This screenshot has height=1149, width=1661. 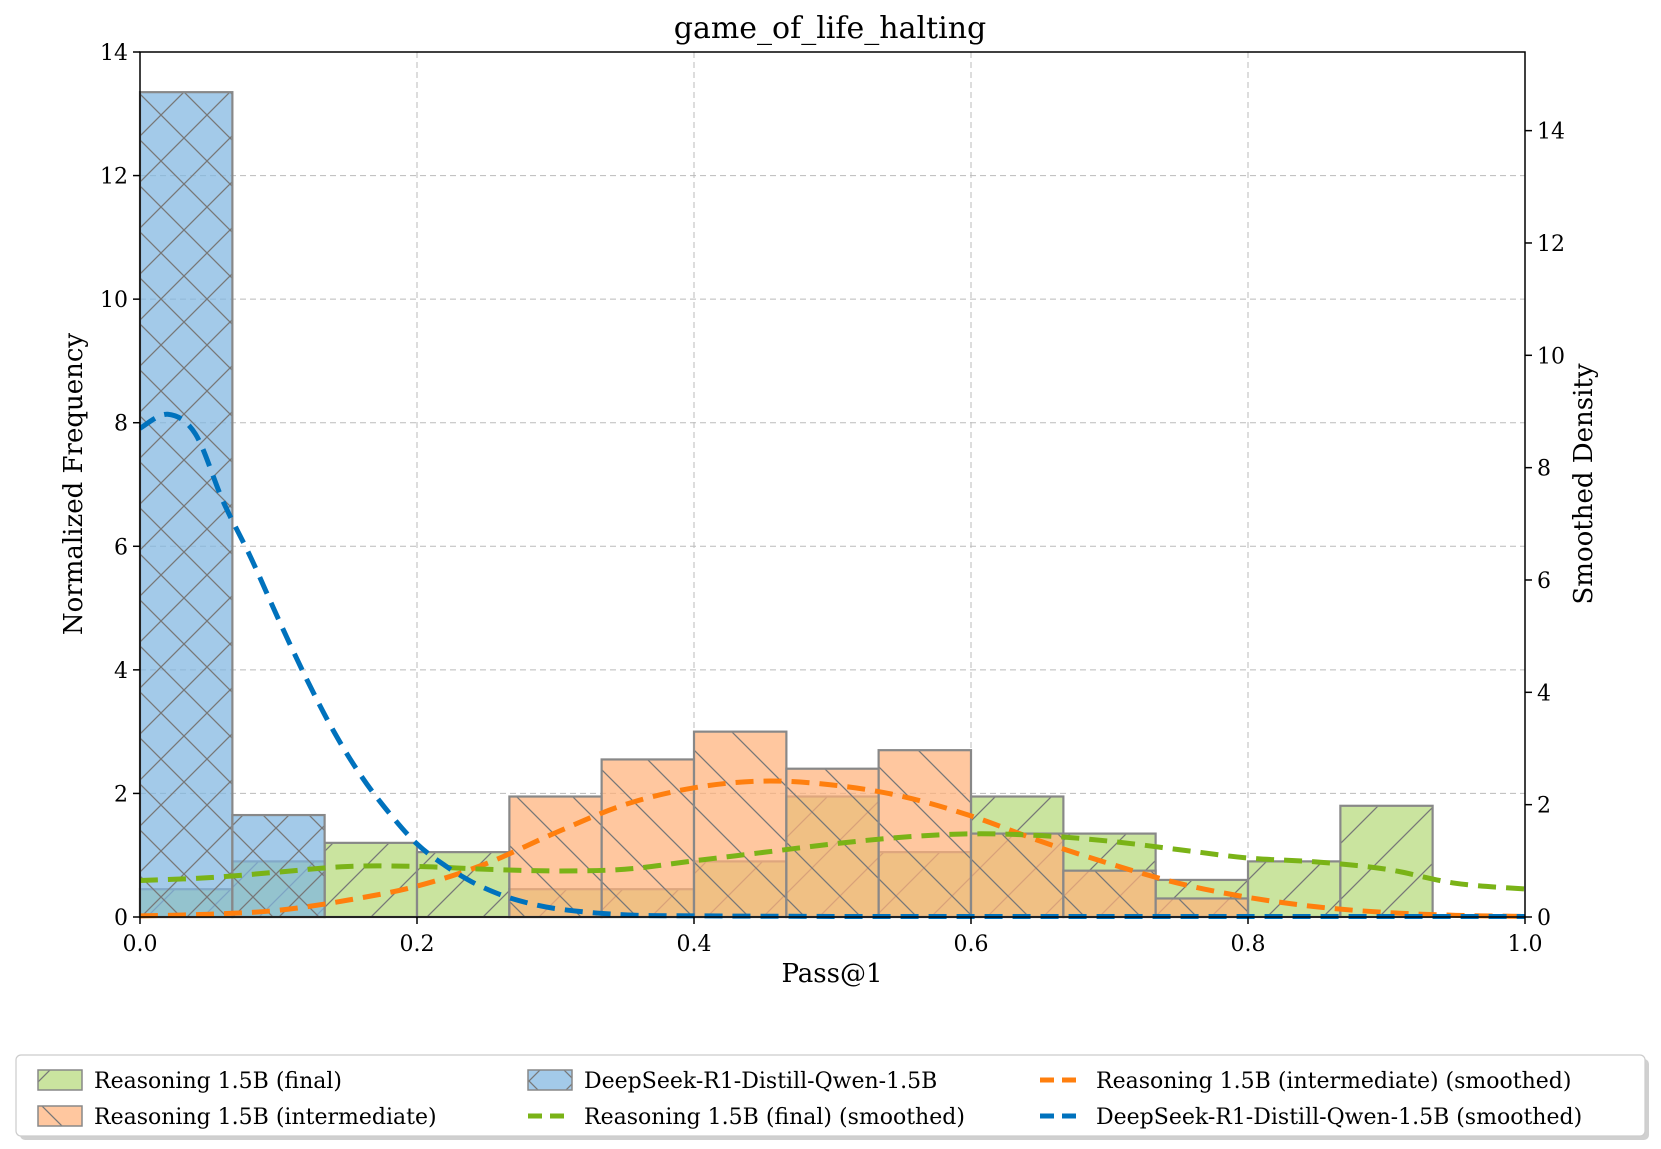 I want to click on right-tick-label: 14, so click(x=1551, y=132).